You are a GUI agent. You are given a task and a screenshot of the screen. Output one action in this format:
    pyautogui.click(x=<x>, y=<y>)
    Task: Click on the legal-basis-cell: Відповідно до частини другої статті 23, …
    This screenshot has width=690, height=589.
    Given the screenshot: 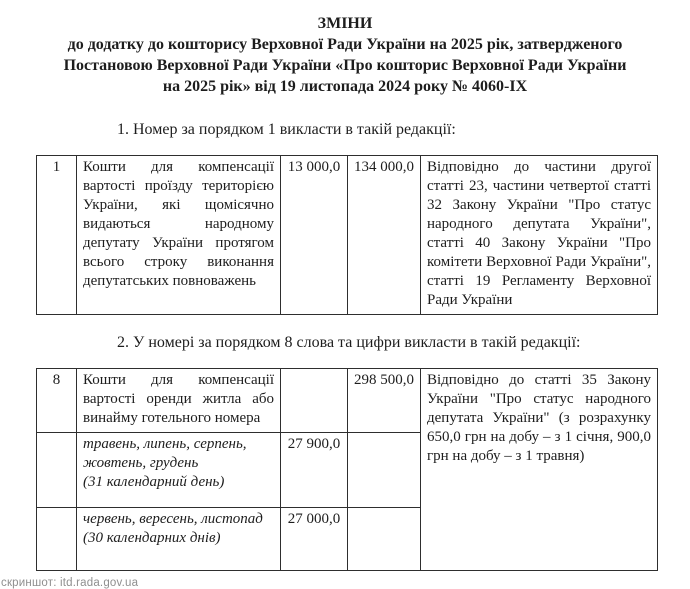 What is the action you would take?
    pyautogui.click(x=539, y=235)
    